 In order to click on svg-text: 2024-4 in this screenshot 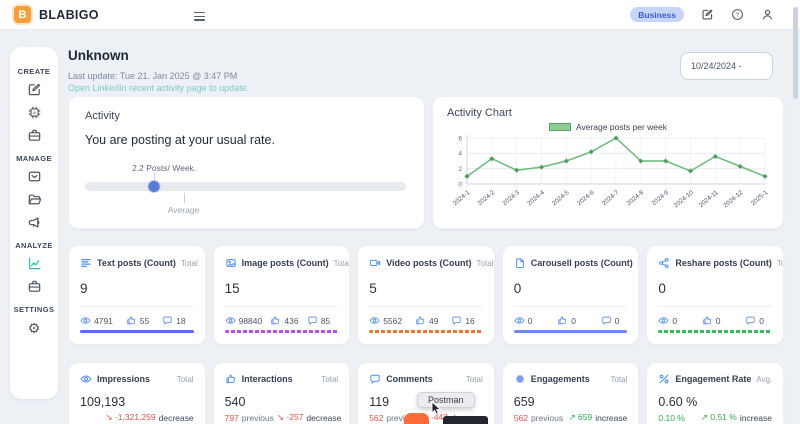, I will do `click(536, 198)`.